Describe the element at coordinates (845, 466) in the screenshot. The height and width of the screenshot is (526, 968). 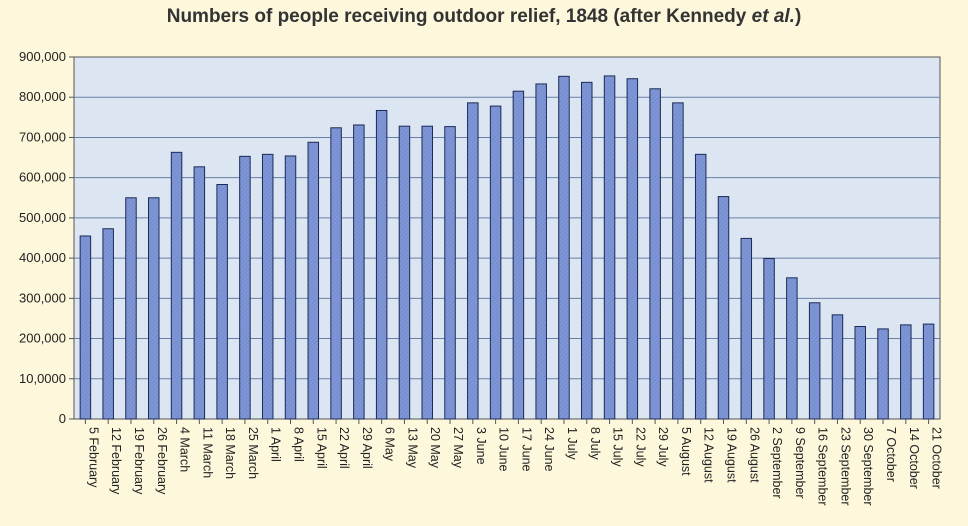
I see `x-tick-label: 23 September` at that location.